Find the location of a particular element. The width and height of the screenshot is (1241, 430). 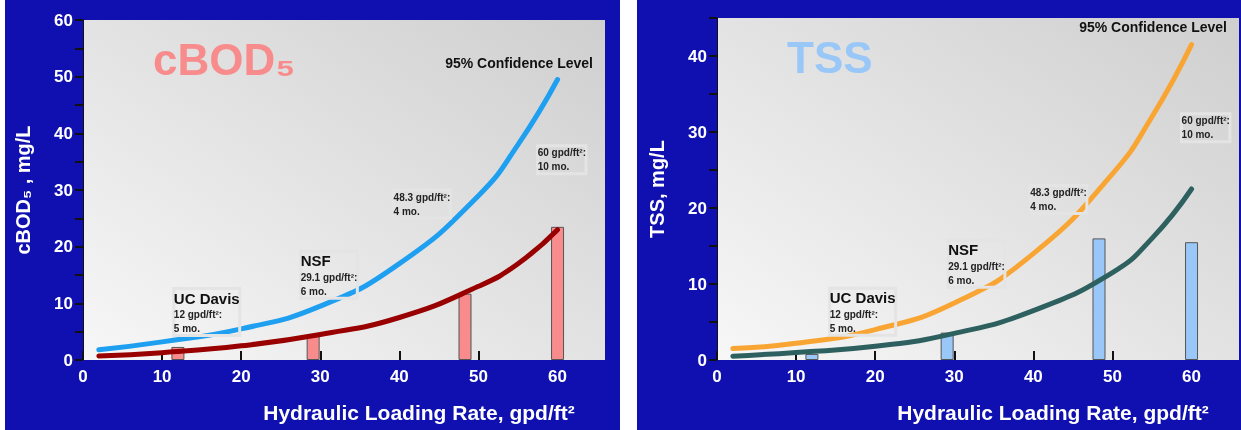

chart-title: cBOD₅ is located at coordinates (224, 59).